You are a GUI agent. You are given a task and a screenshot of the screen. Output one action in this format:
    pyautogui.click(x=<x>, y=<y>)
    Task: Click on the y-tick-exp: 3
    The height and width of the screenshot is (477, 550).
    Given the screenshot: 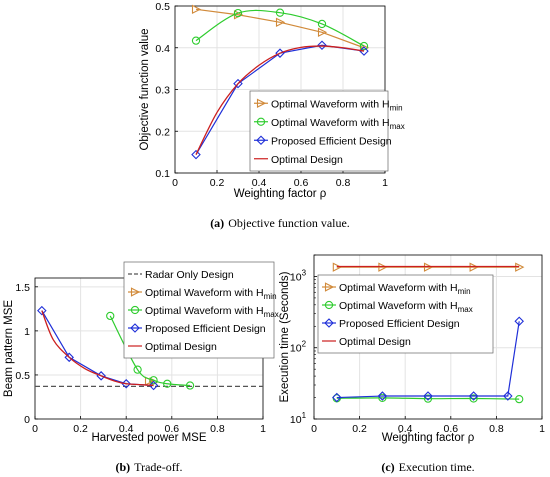 What is the action you would take?
    pyautogui.click(x=304, y=272)
    